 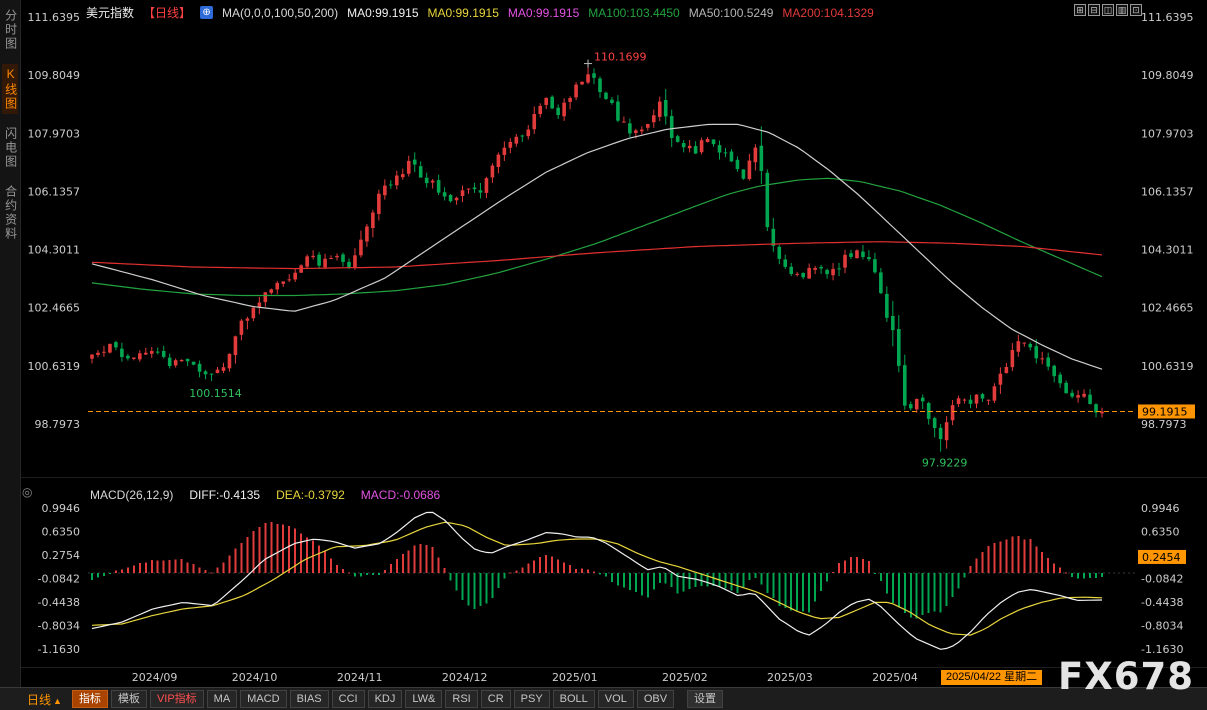 What do you see at coordinates (1162, 625) in the screenshot?
I see `svg-text: -0.8034` at bounding box center [1162, 625].